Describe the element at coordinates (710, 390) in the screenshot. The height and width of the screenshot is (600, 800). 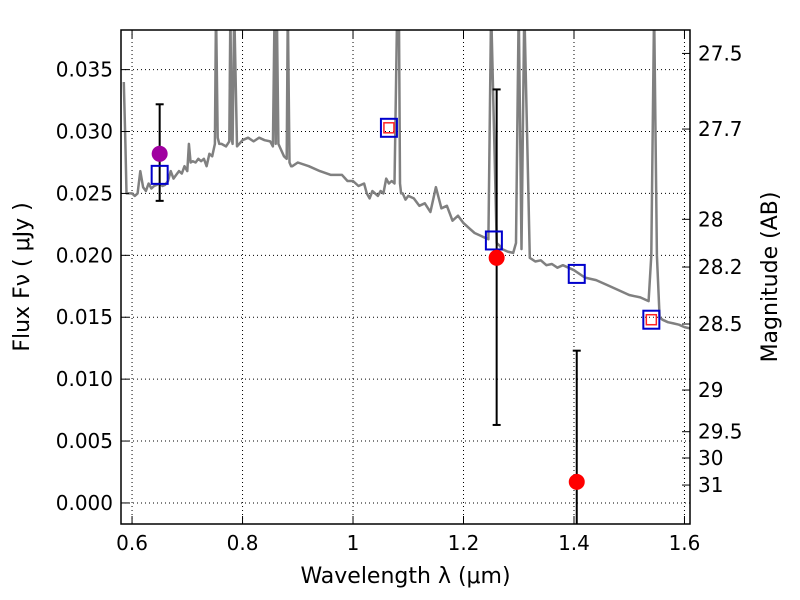
I see `right-tick-label: 29` at that location.